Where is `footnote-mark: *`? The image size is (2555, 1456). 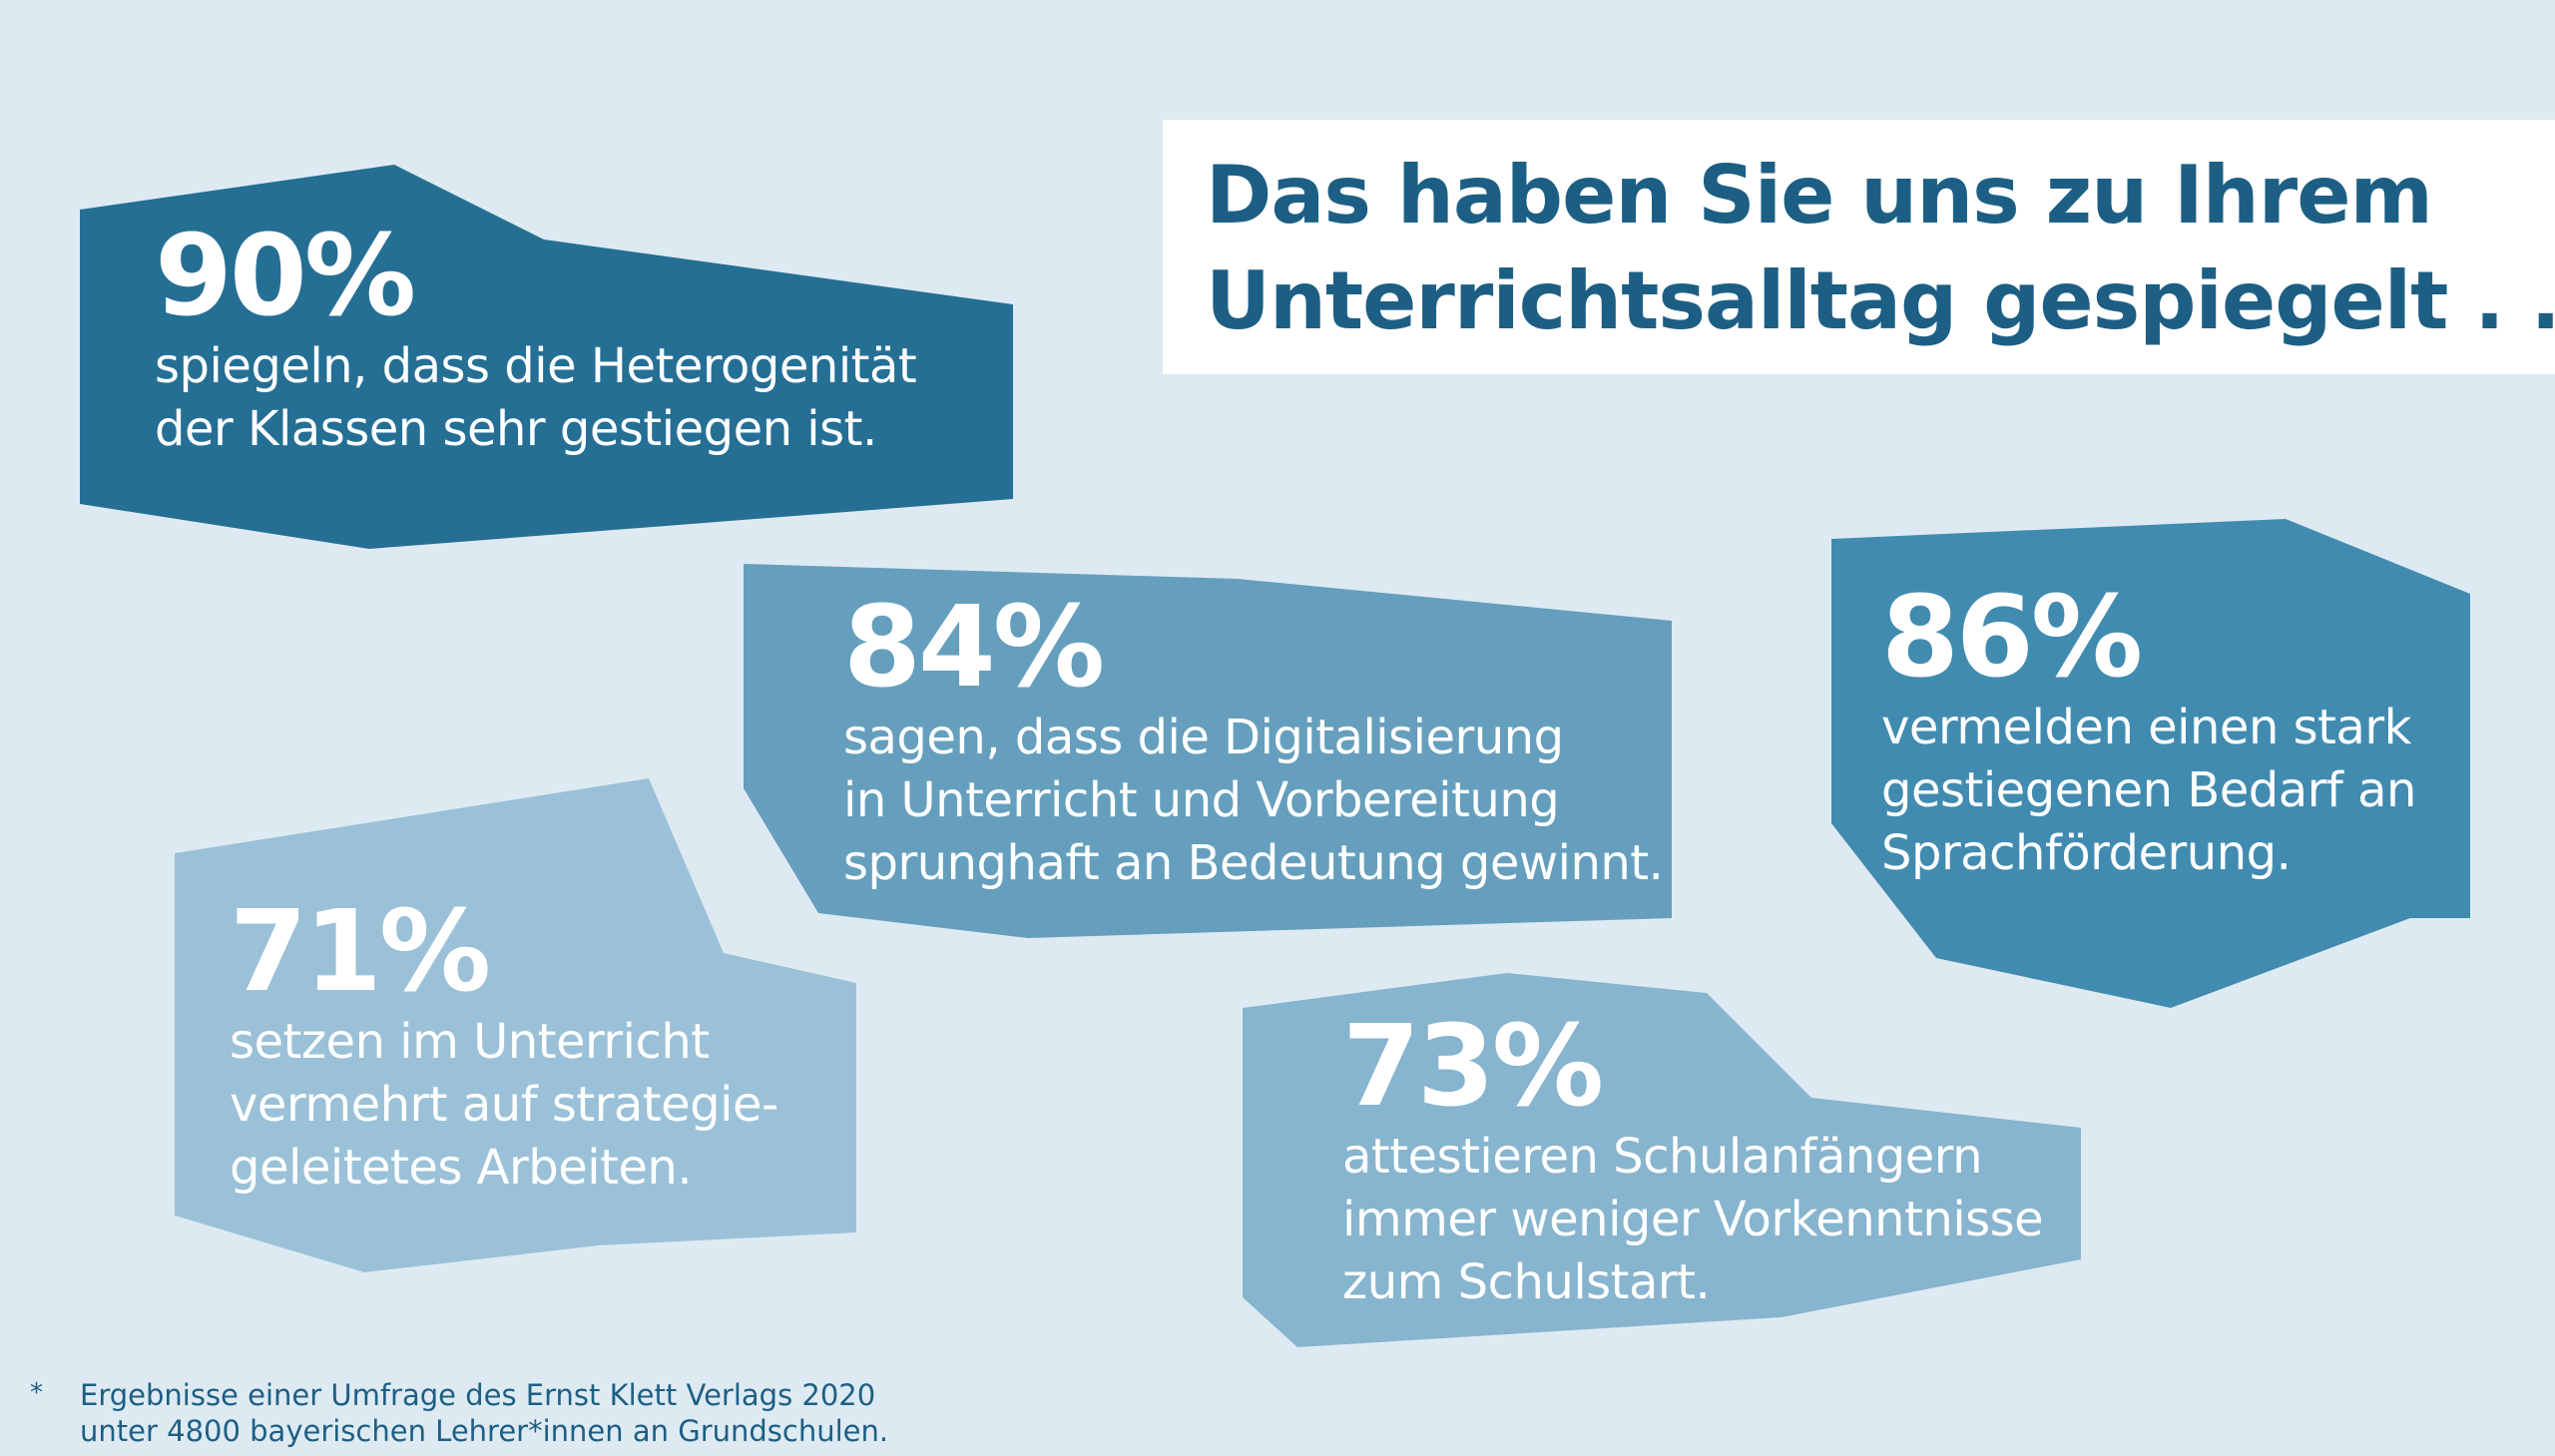 footnote-mark: * is located at coordinates (36, 1393).